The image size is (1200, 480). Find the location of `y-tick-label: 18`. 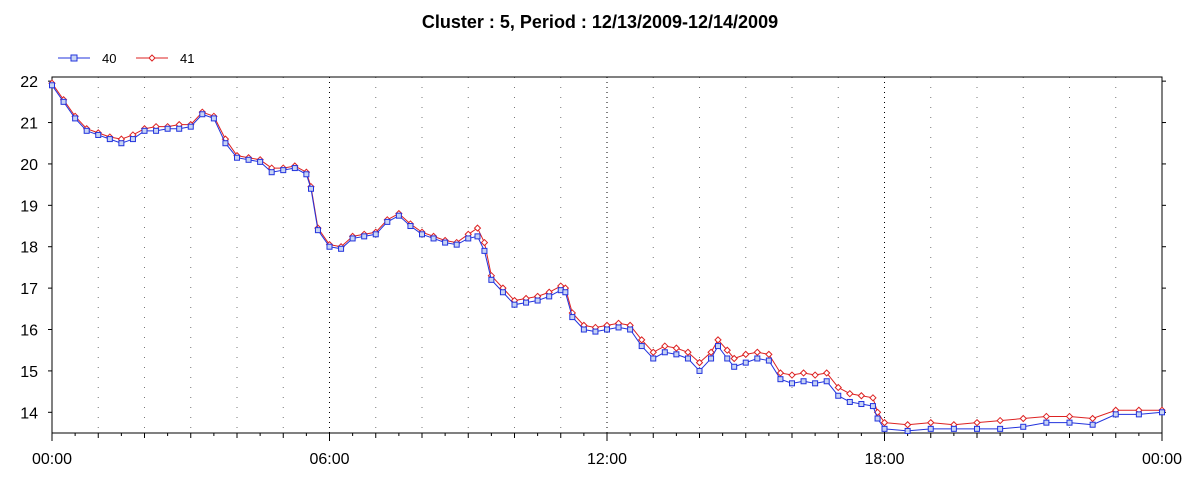

y-tick-label: 18 is located at coordinates (29, 248).